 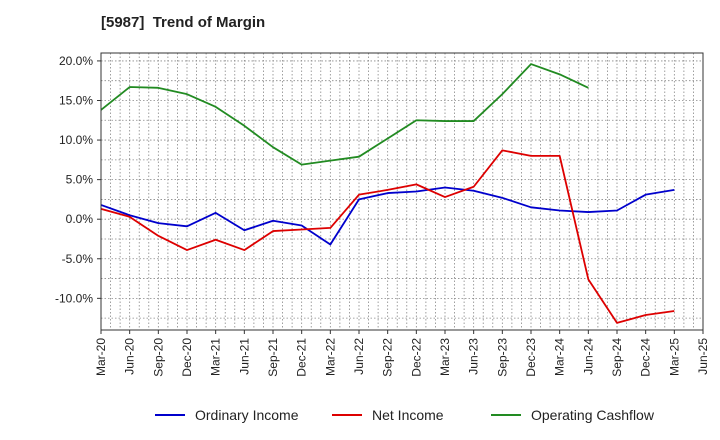 What do you see at coordinates (416, 357) in the screenshot?
I see `x-tick-label: Dec-22` at bounding box center [416, 357].